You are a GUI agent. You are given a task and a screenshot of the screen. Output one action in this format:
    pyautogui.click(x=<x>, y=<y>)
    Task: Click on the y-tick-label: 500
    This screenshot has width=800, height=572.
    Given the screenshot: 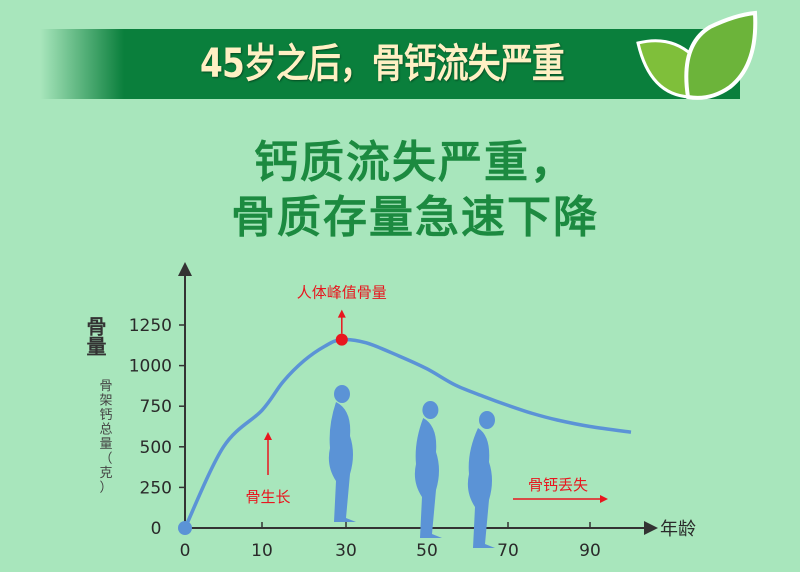 What is the action you would take?
    pyautogui.click(x=156, y=448)
    